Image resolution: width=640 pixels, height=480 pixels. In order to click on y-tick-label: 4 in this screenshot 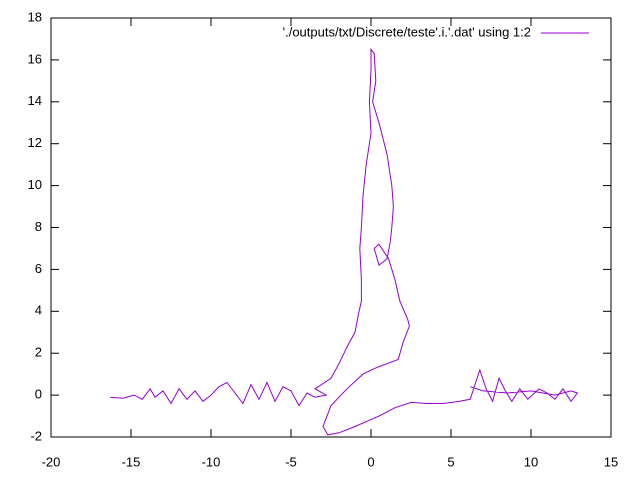, I will do `click(38, 310)`.